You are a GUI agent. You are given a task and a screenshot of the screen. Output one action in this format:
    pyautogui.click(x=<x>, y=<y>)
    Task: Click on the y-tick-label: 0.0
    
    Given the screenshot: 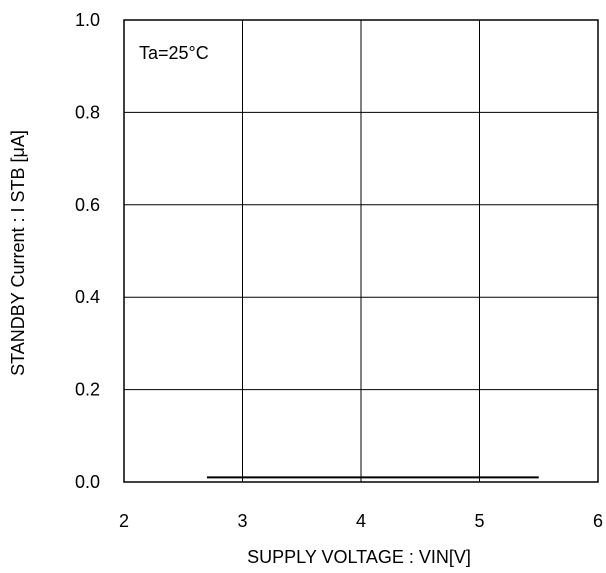 What is the action you would take?
    pyautogui.click(x=87, y=482)
    